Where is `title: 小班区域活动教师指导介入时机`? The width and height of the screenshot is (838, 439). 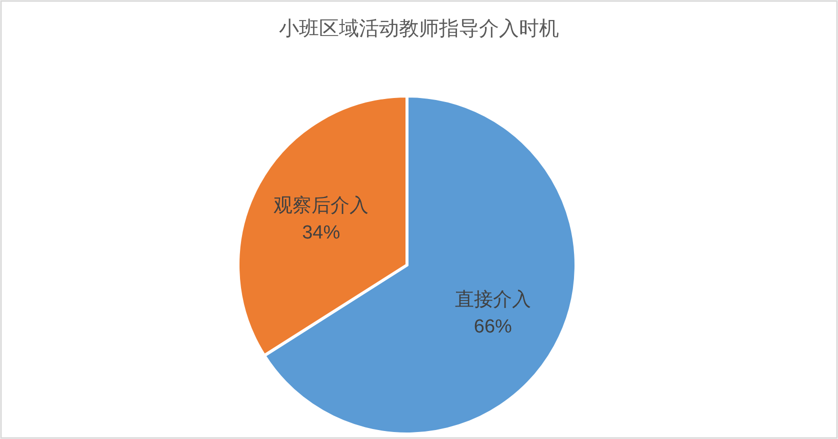 title: 小班区域活动教师指导介入时机 is located at coordinates (419, 29).